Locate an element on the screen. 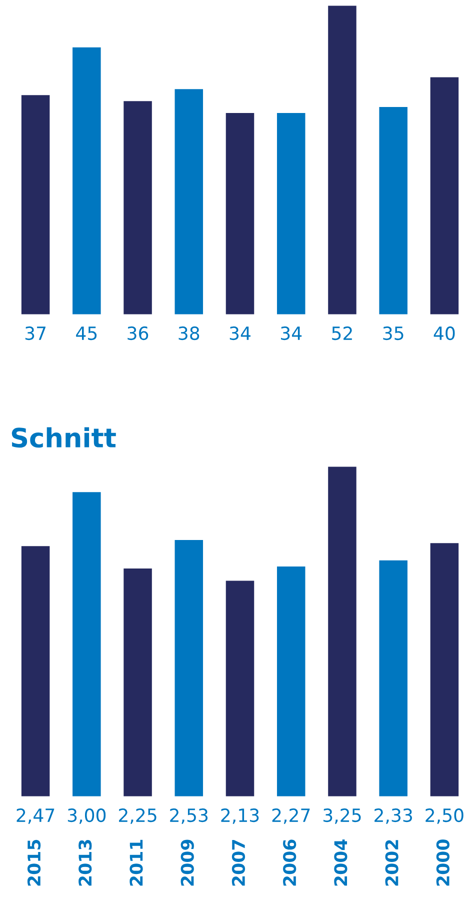  data-label: 2,13 is located at coordinates (240, 816).